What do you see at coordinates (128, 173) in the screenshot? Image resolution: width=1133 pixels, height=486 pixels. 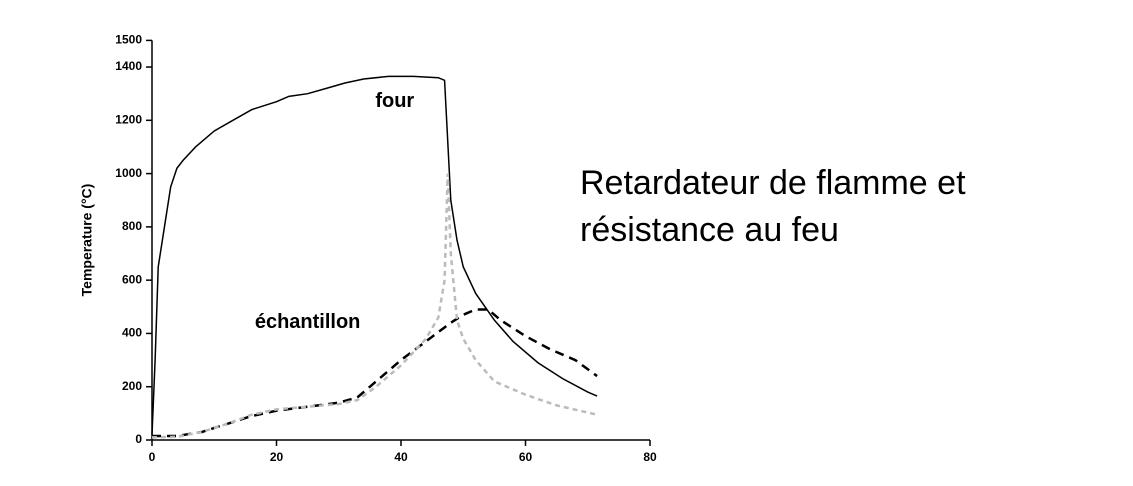 I see `y-tick-label: 1000` at bounding box center [128, 173].